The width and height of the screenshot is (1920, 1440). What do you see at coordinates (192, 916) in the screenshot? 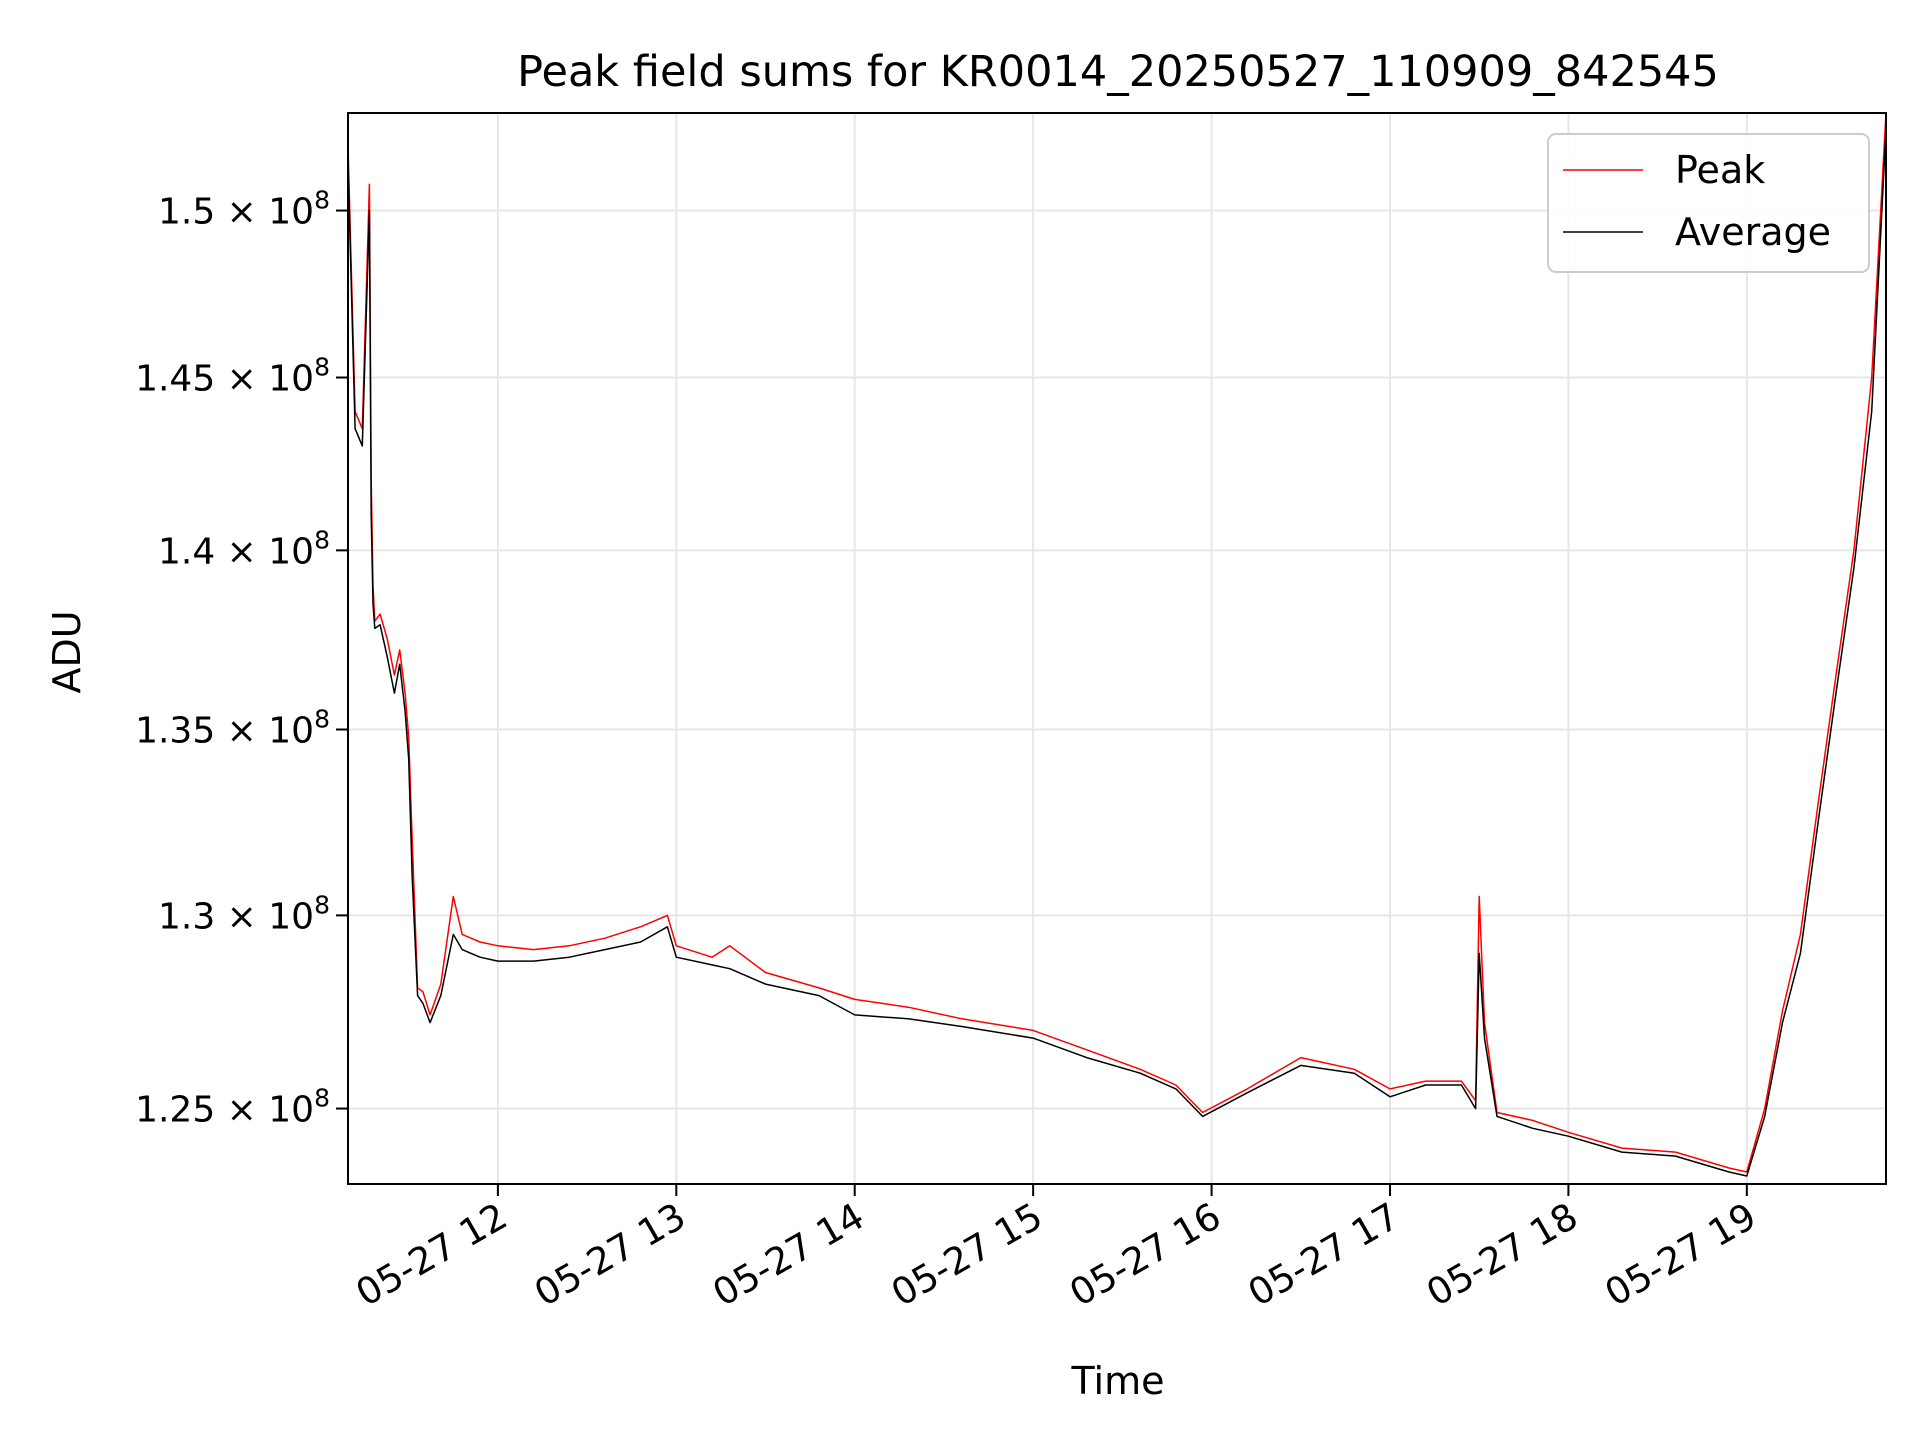
I see `y-tick-mantissa: 1.3` at bounding box center [192, 916].